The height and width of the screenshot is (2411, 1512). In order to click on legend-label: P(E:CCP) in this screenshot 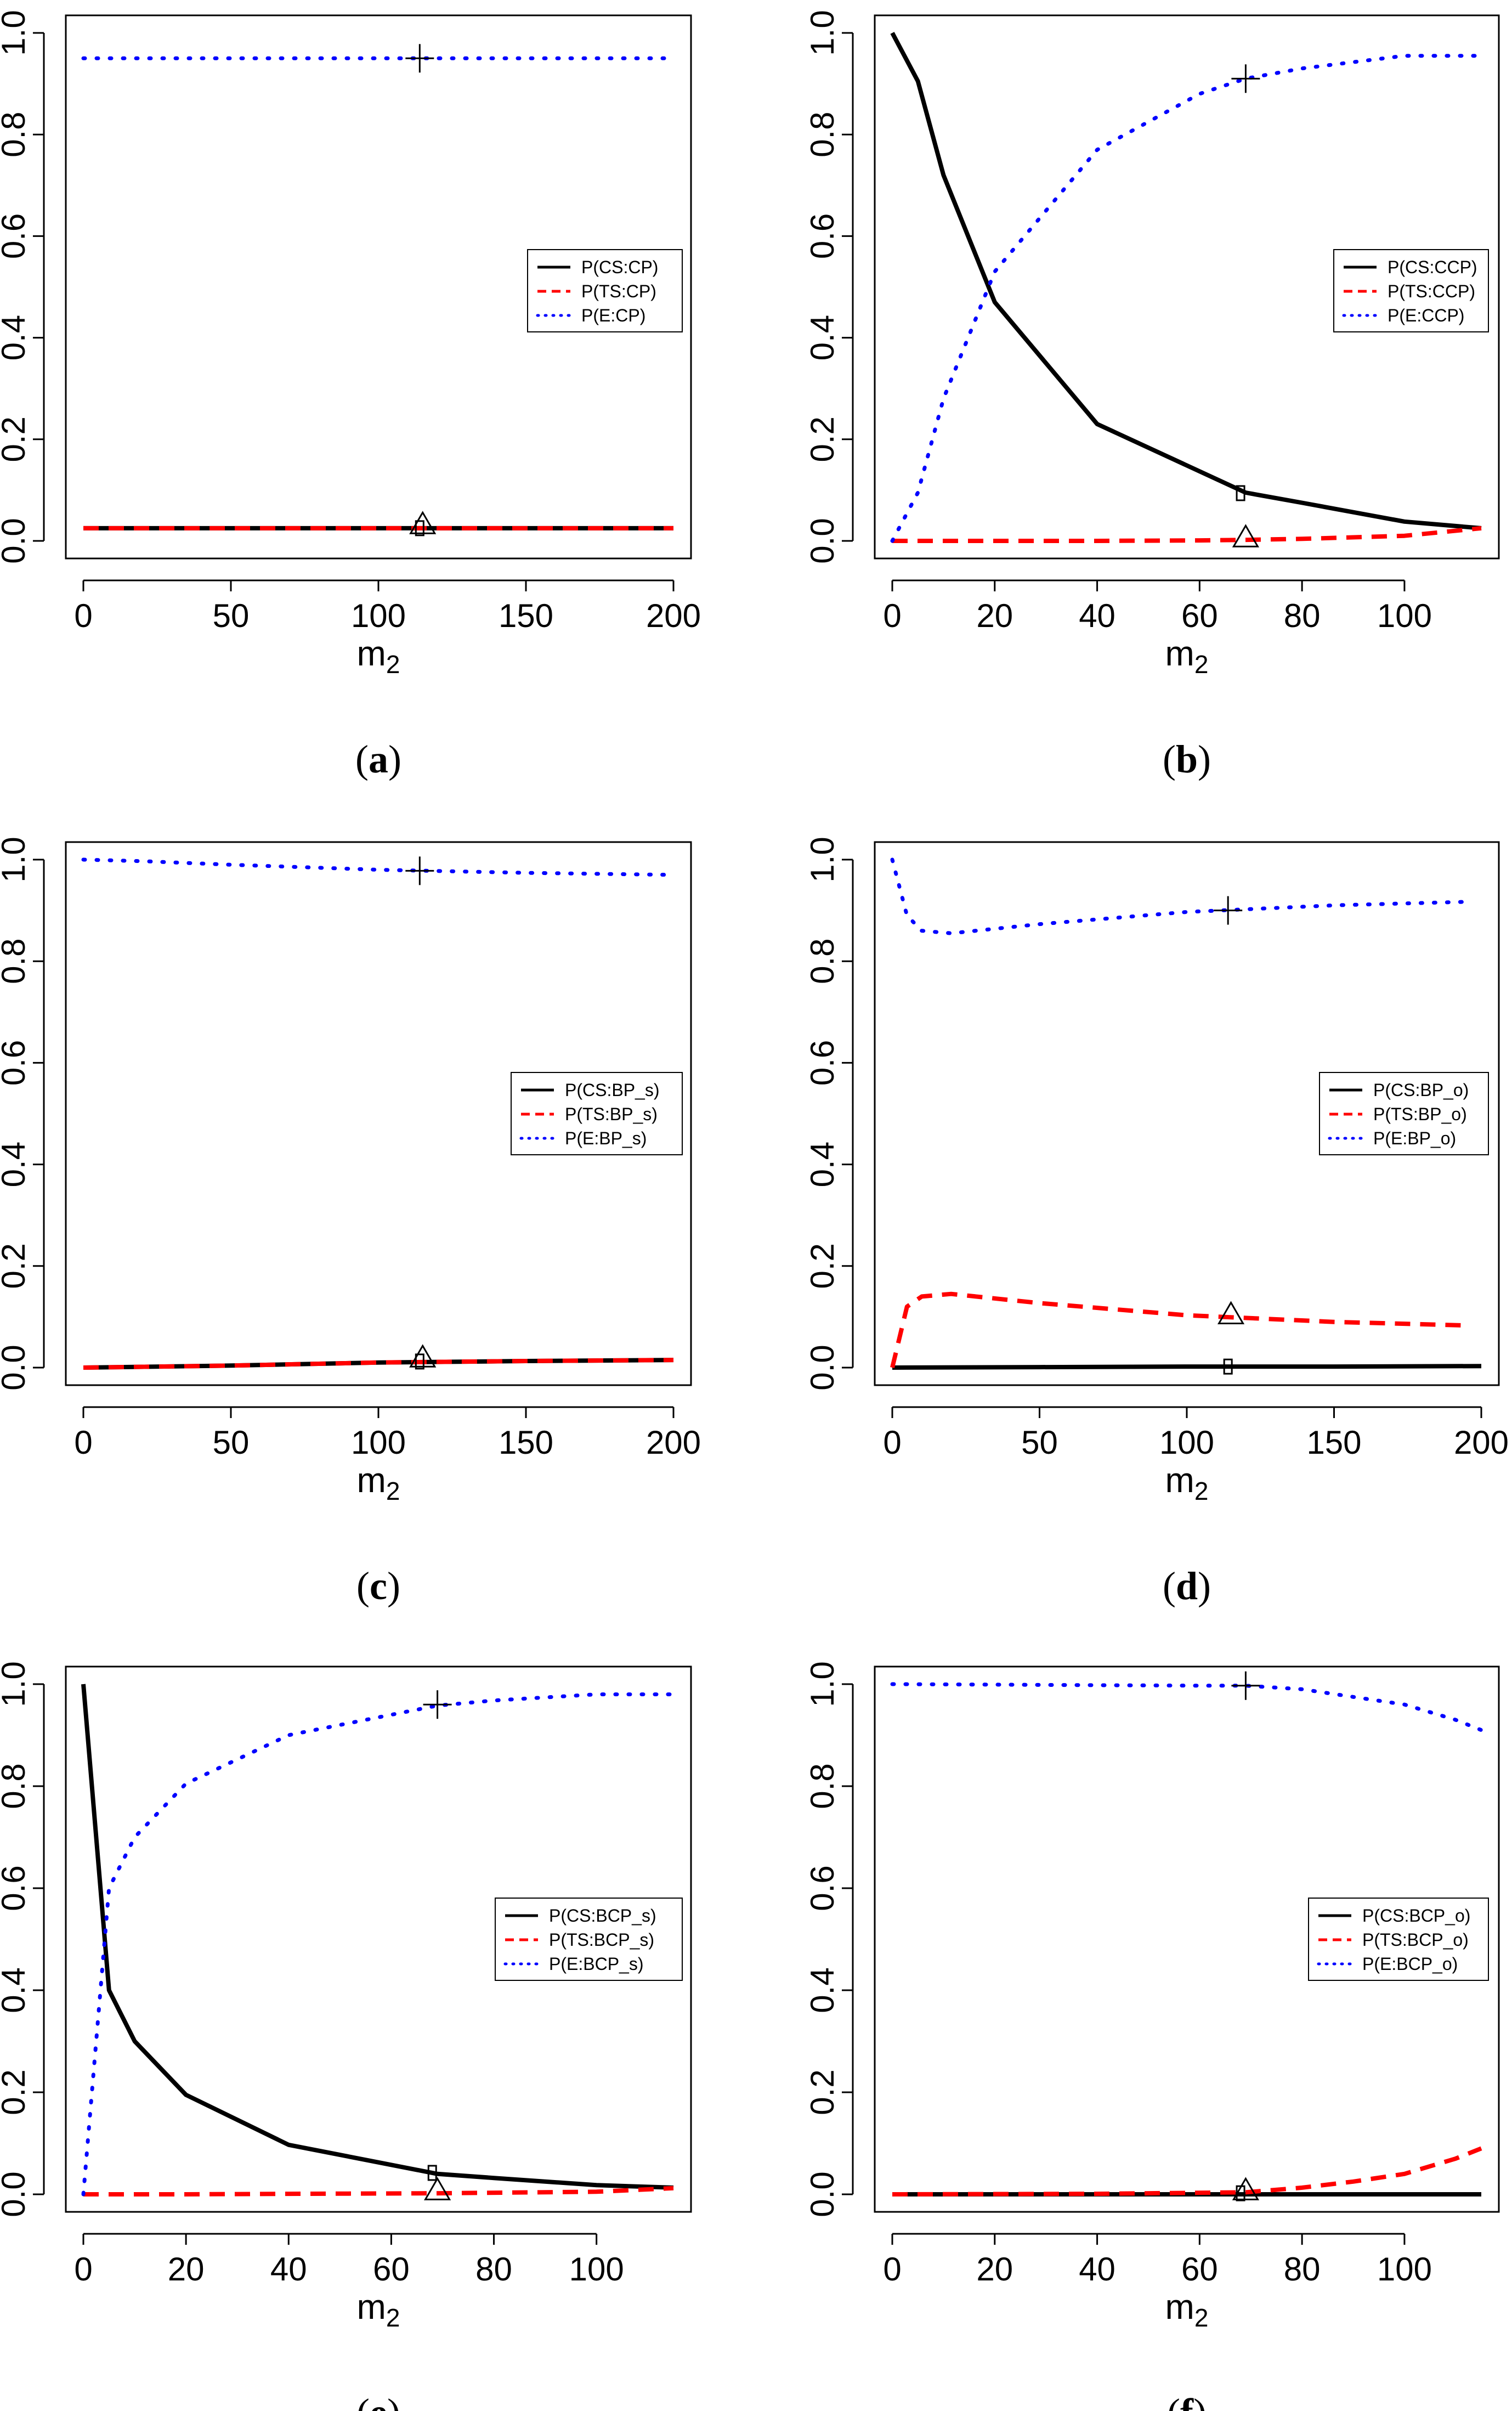, I will do `click(1426, 316)`.